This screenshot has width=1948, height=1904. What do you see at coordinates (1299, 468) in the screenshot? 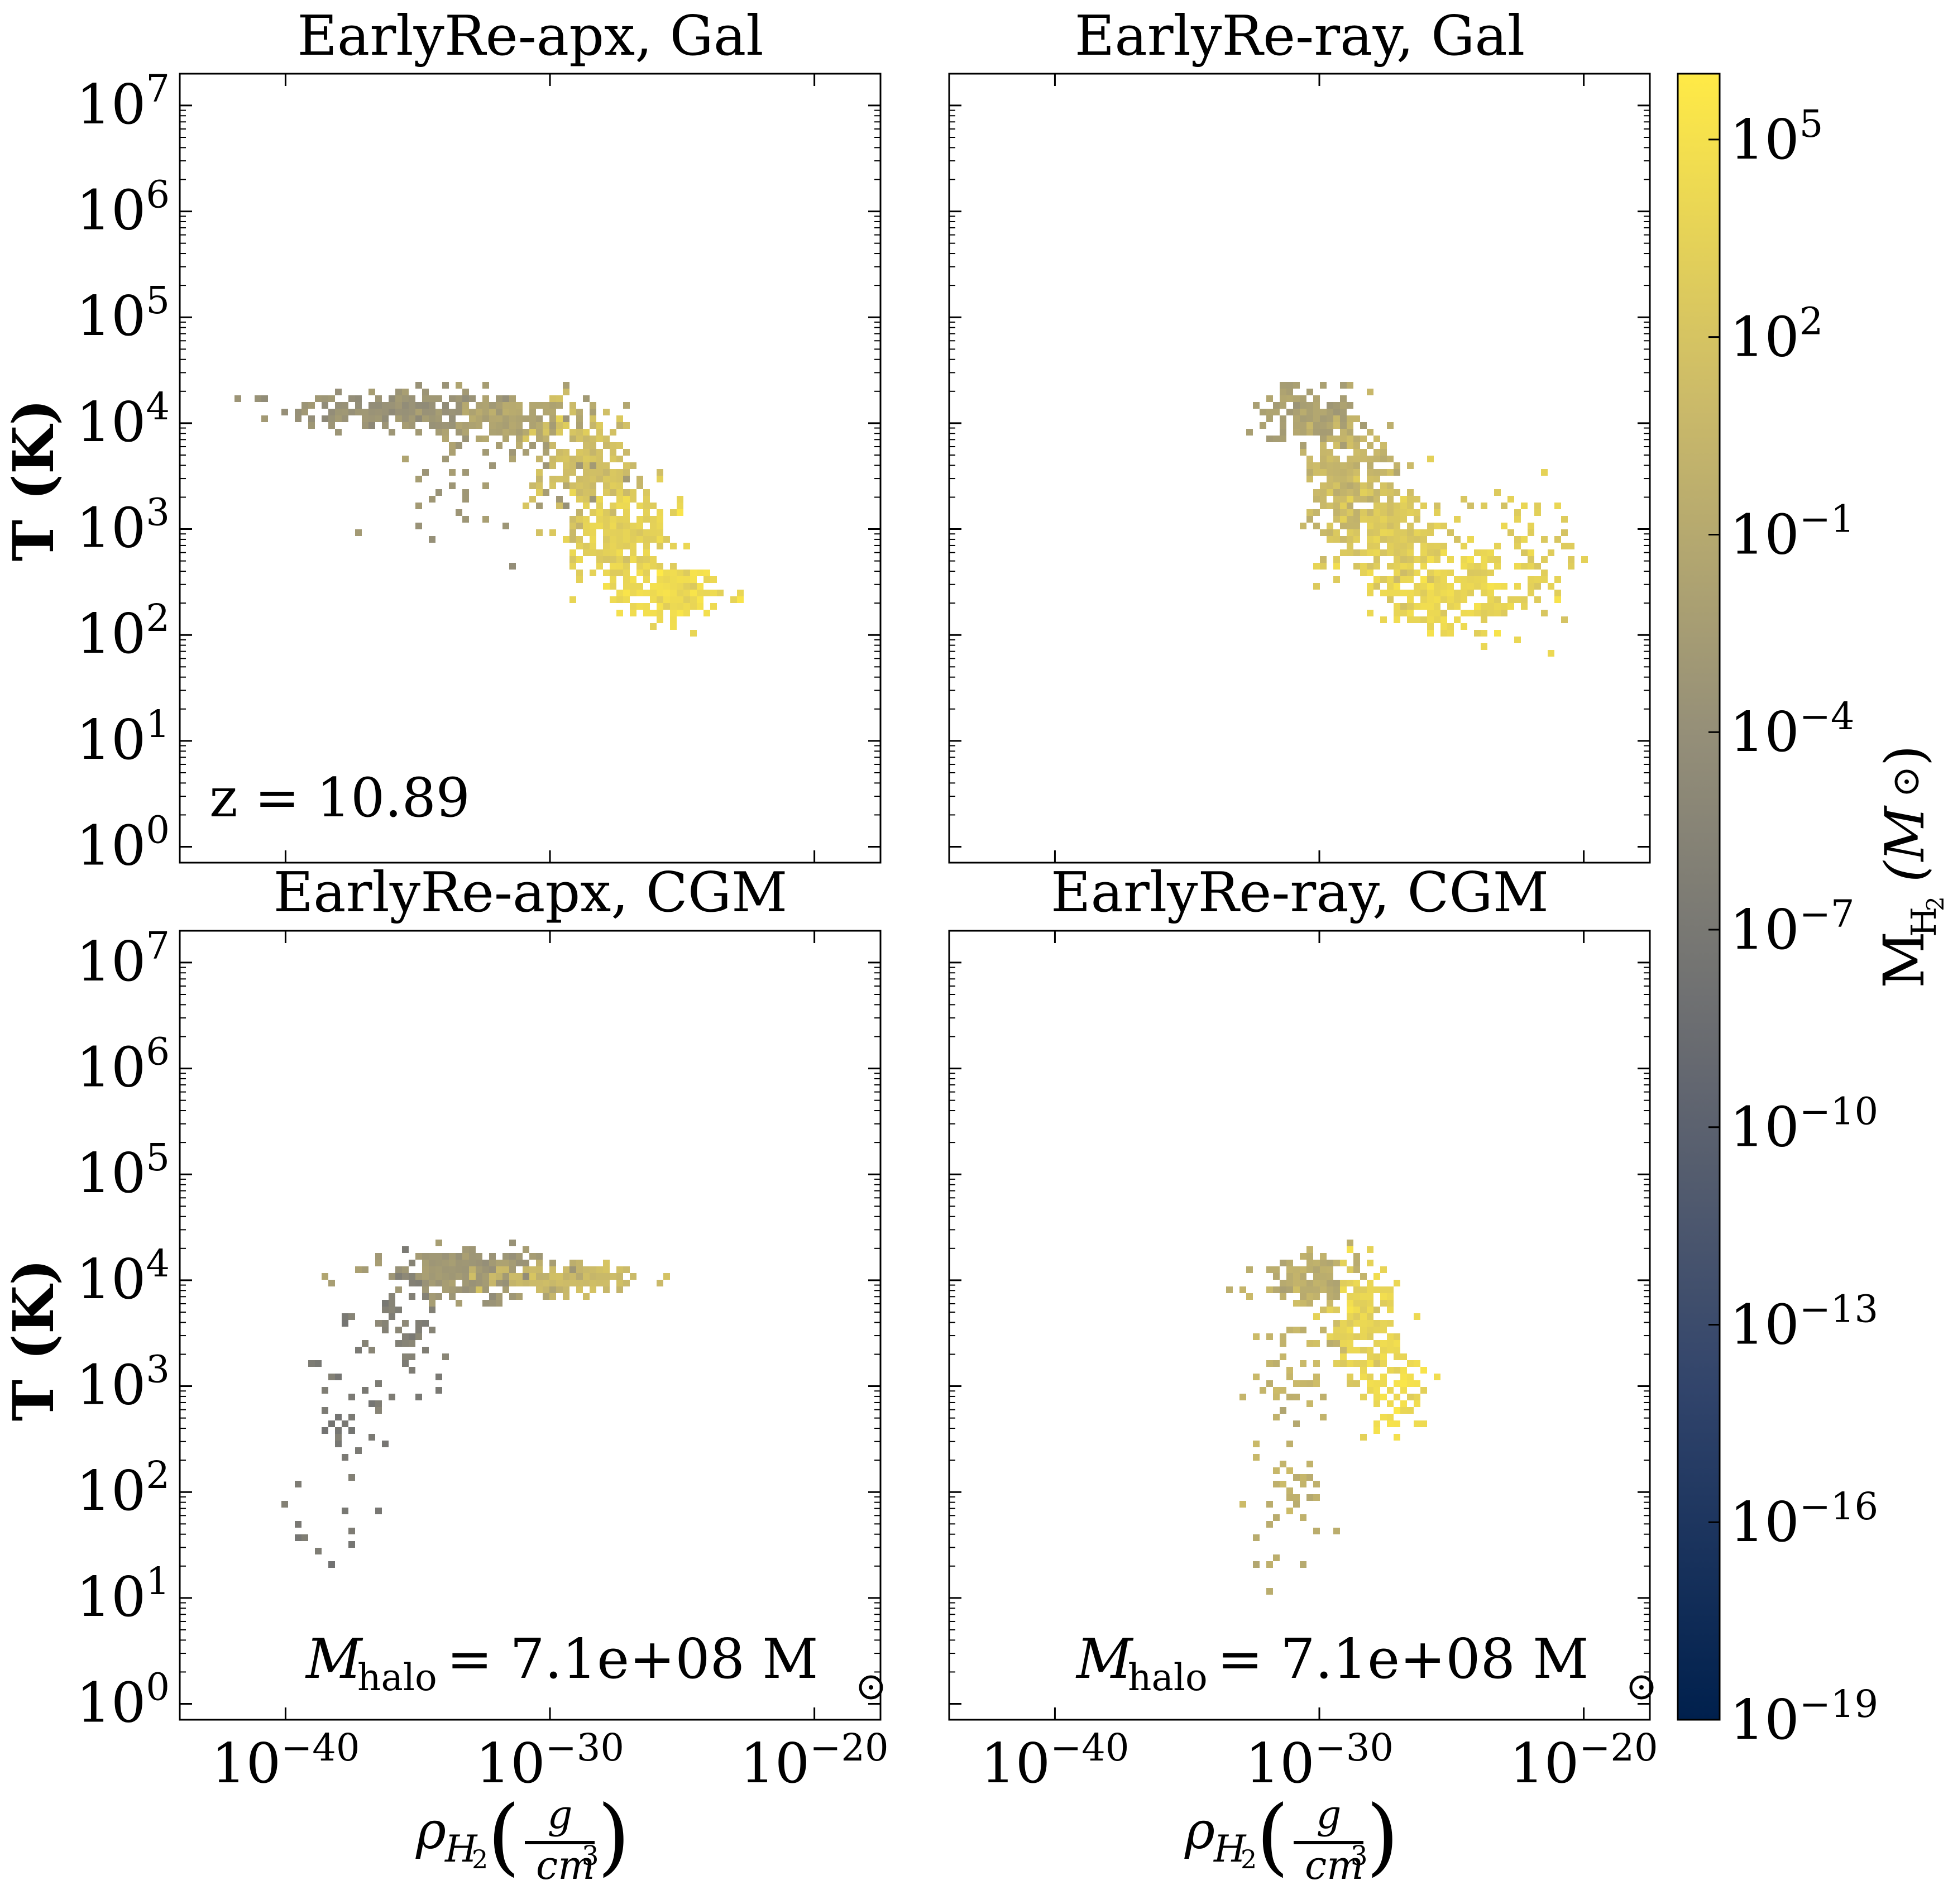
I see `heatmap-panel-ray-gal` at bounding box center [1299, 468].